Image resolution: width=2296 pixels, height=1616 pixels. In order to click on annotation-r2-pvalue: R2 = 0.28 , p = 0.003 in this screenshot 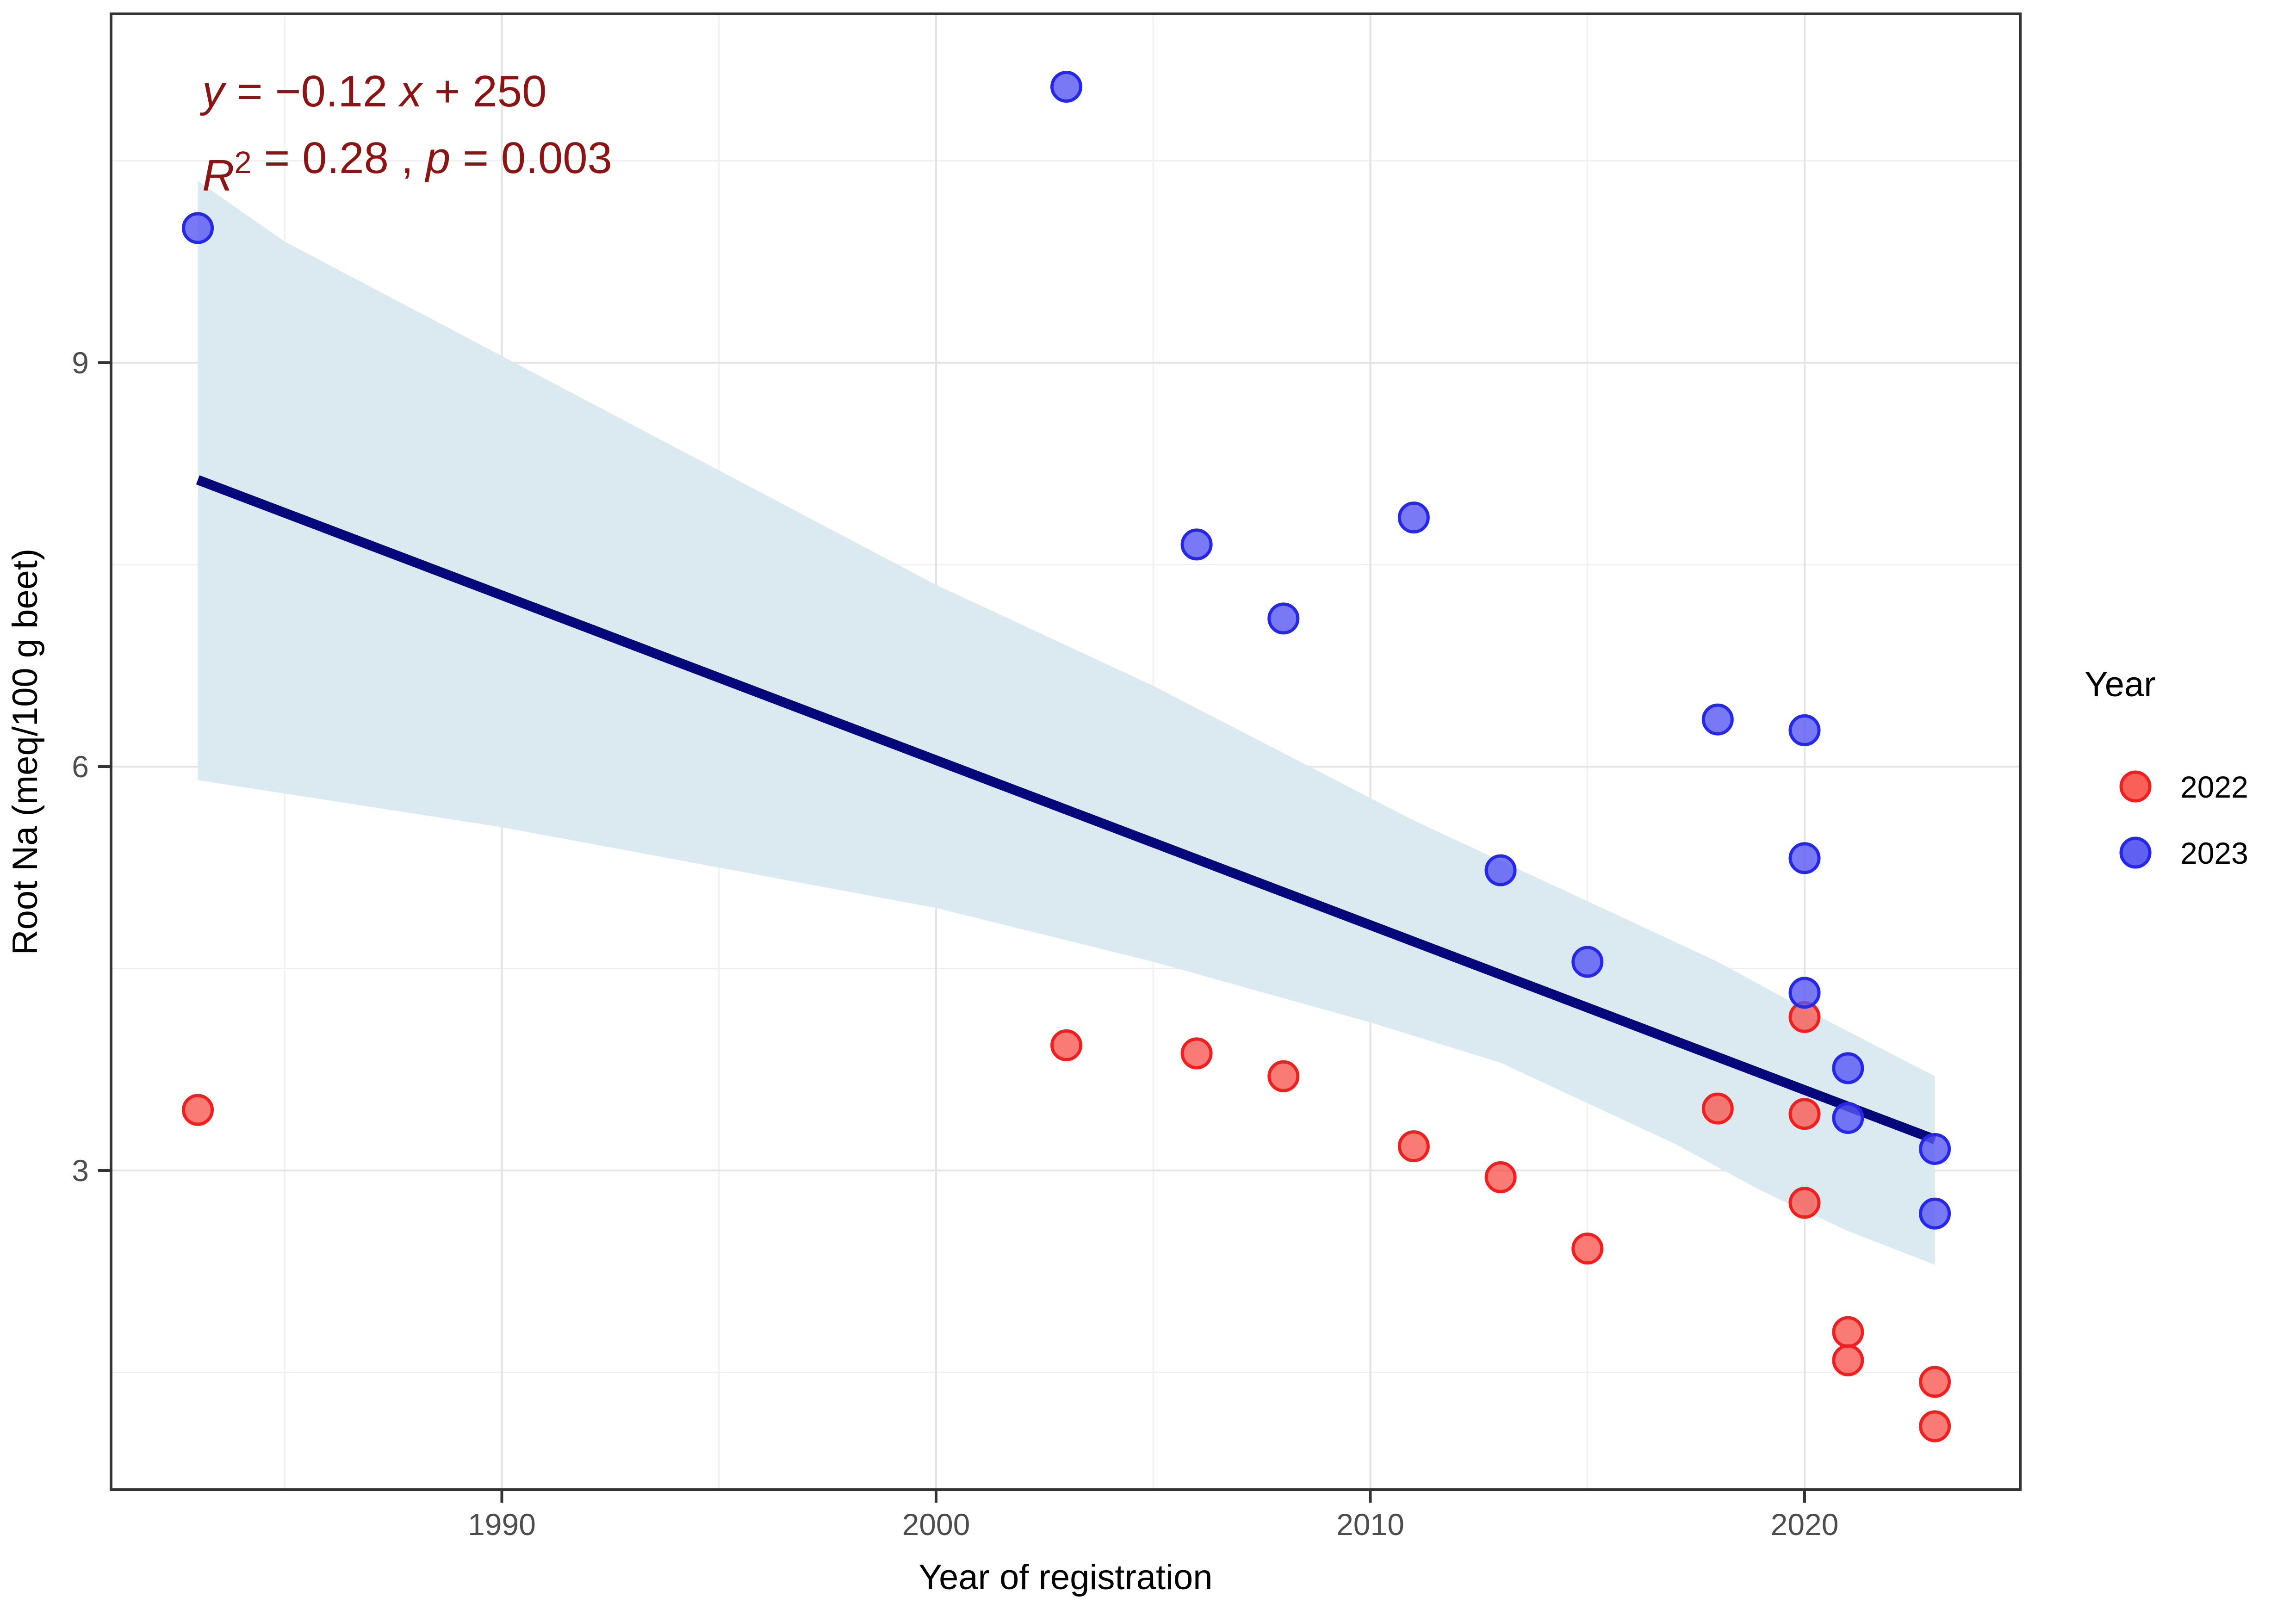, I will do `click(407, 167)`.